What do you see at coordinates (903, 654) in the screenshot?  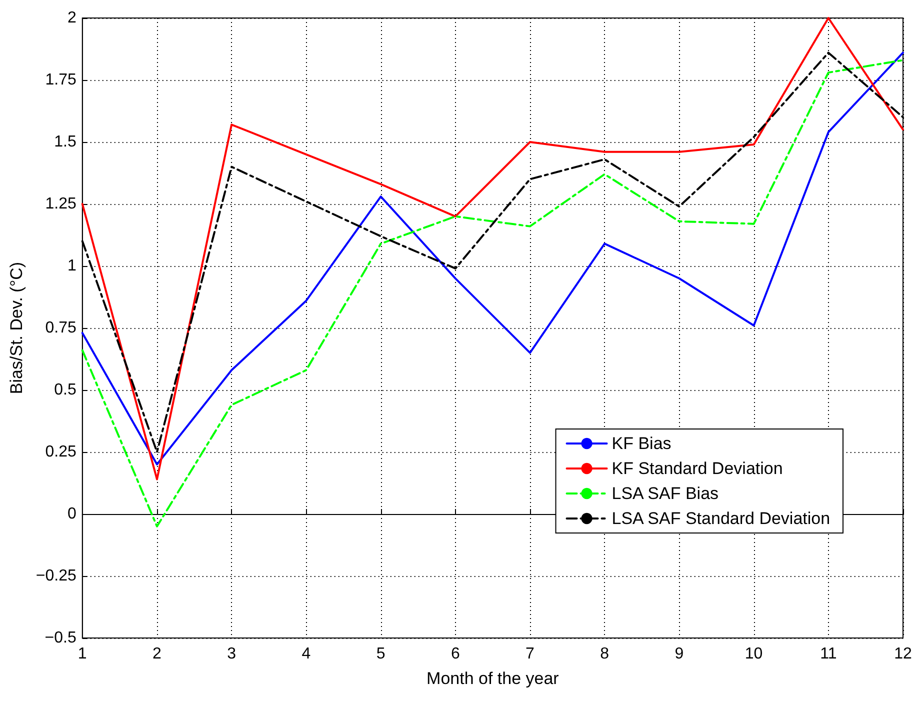 I see `x-tick-label: 12` at bounding box center [903, 654].